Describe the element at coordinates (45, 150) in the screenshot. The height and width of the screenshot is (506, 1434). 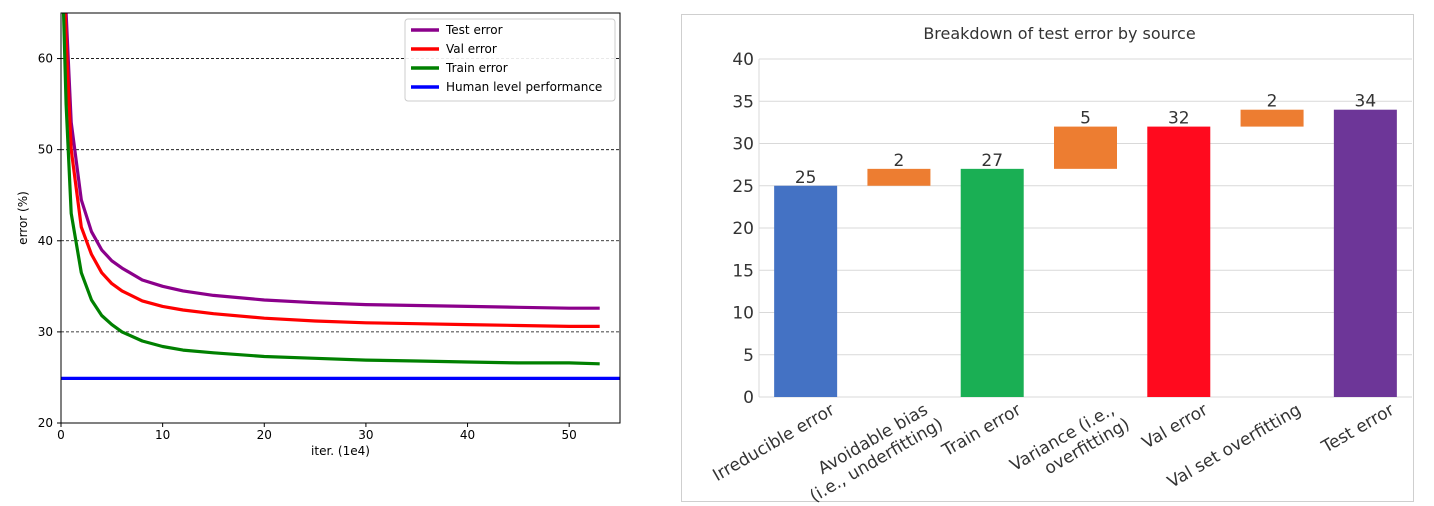
I see `y-tick-label: 50` at that location.